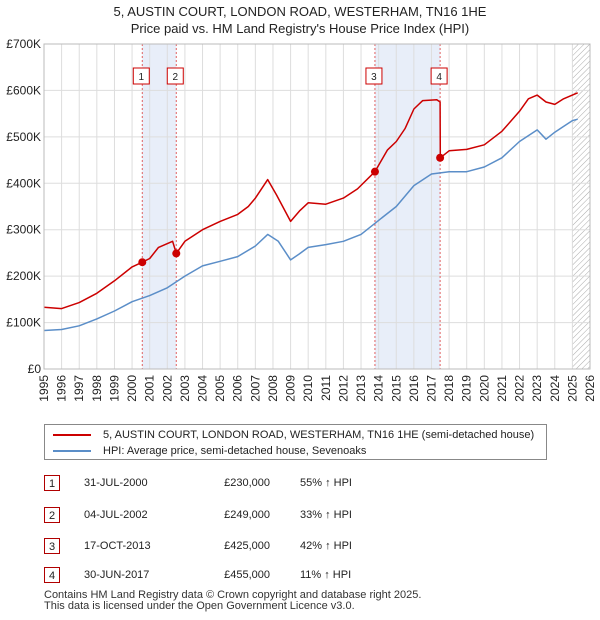  I want to click on x-tick-label: 2009, so click(291, 388).